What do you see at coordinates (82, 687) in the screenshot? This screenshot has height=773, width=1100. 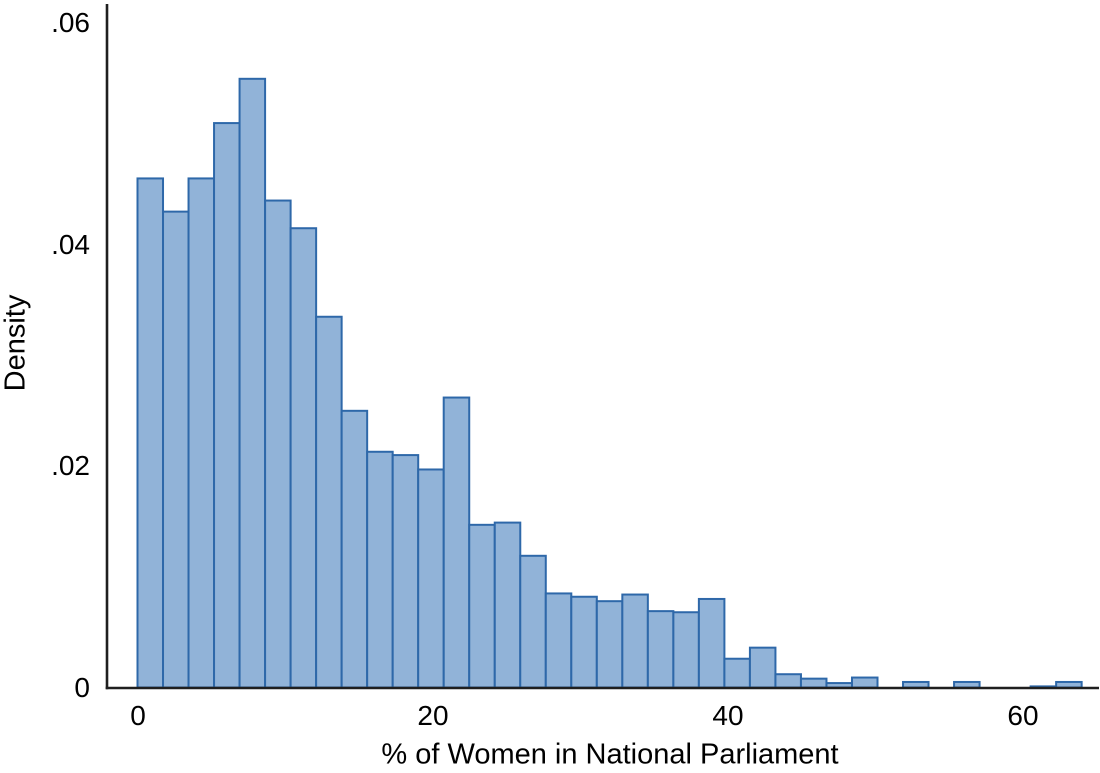 I see `y-tick-label: 0` at bounding box center [82, 687].